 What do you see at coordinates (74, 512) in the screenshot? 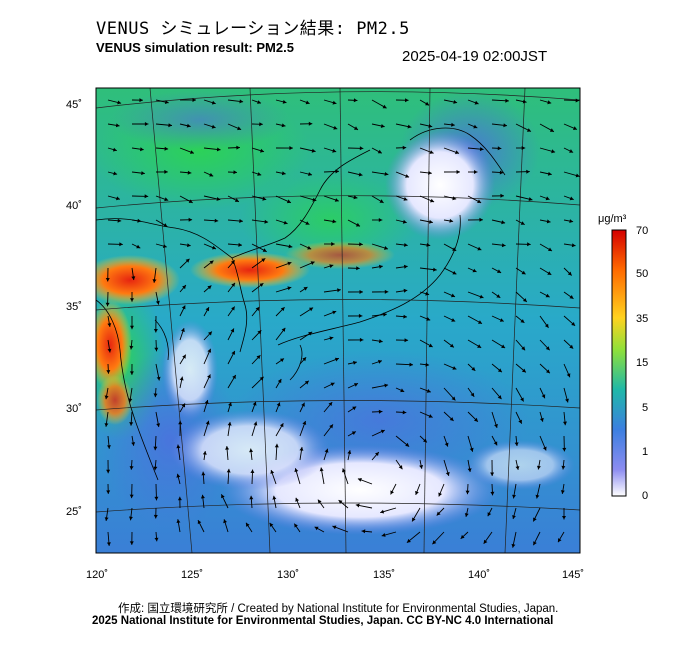
I see `lat-tick-label: 25˚` at bounding box center [74, 512].